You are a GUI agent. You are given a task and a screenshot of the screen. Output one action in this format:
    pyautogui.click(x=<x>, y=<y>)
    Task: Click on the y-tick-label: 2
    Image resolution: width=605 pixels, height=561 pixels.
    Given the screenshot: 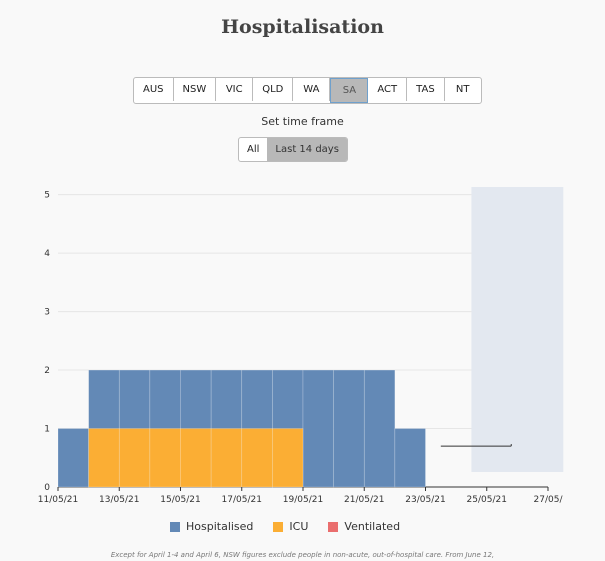 What is the action you would take?
    pyautogui.click(x=47, y=371)
    